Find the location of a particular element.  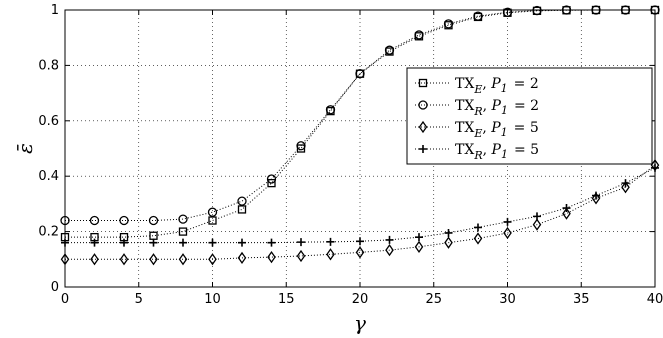

legend-box is located at coordinates (529, 116).